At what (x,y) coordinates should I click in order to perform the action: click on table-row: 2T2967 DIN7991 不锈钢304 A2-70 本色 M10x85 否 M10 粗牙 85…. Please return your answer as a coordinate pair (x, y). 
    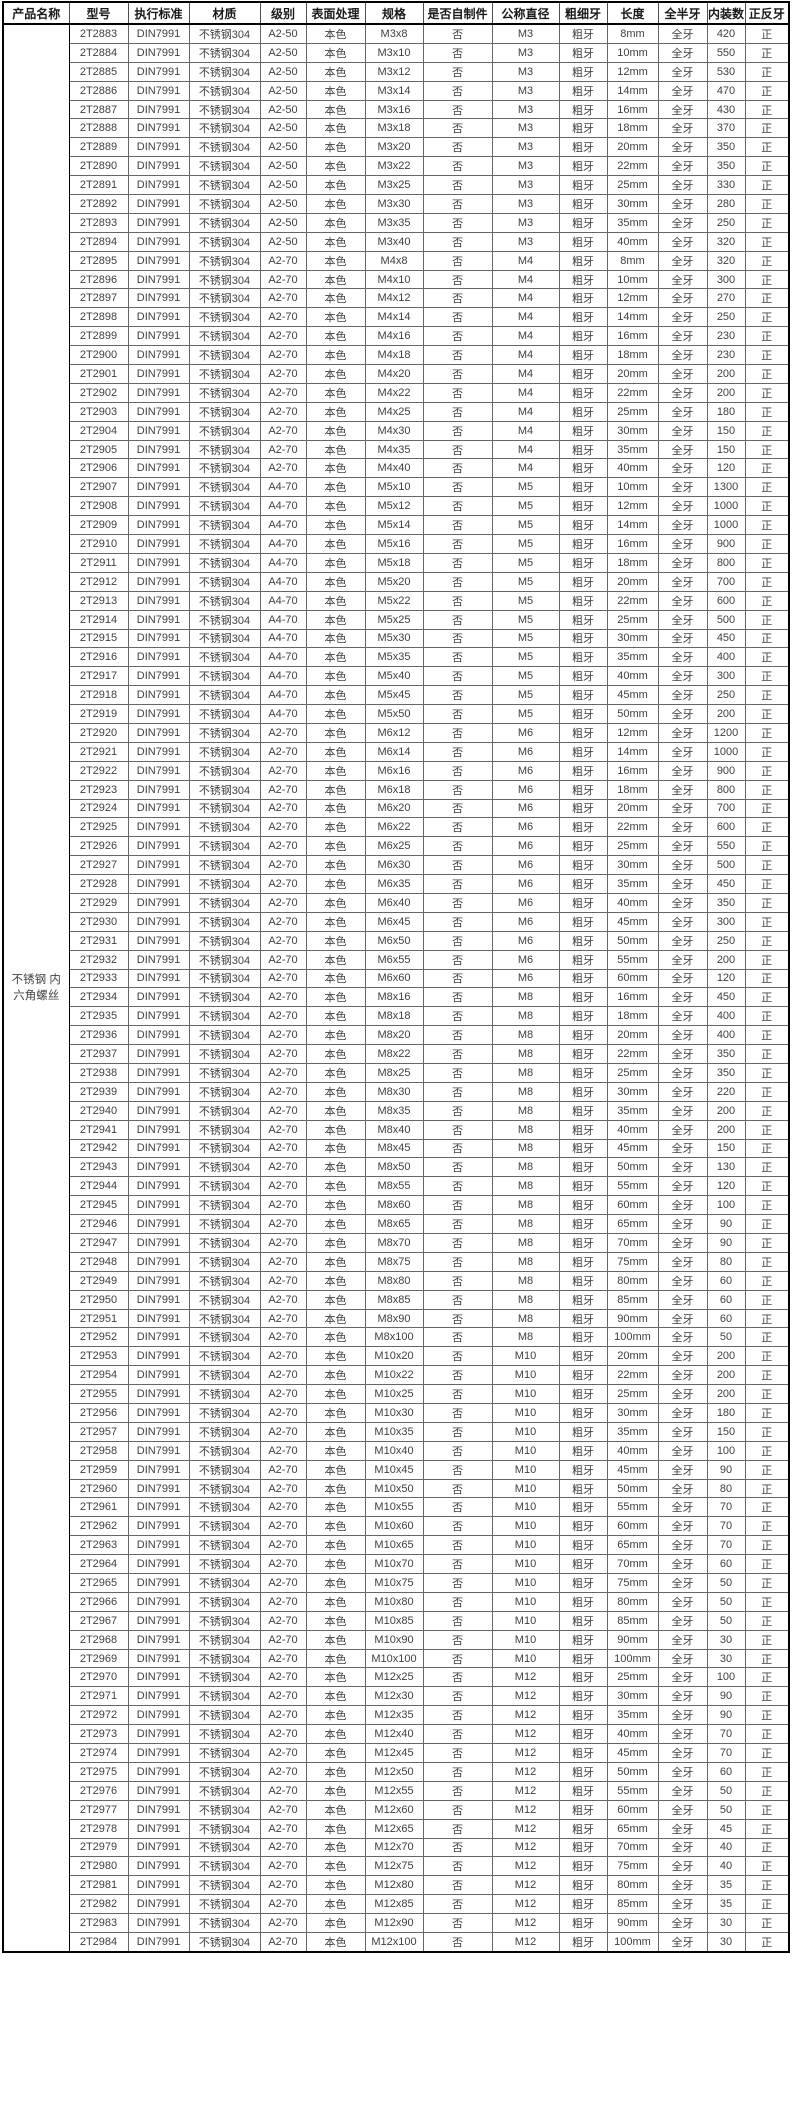
    Looking at the image, I should click on (396, 1620).